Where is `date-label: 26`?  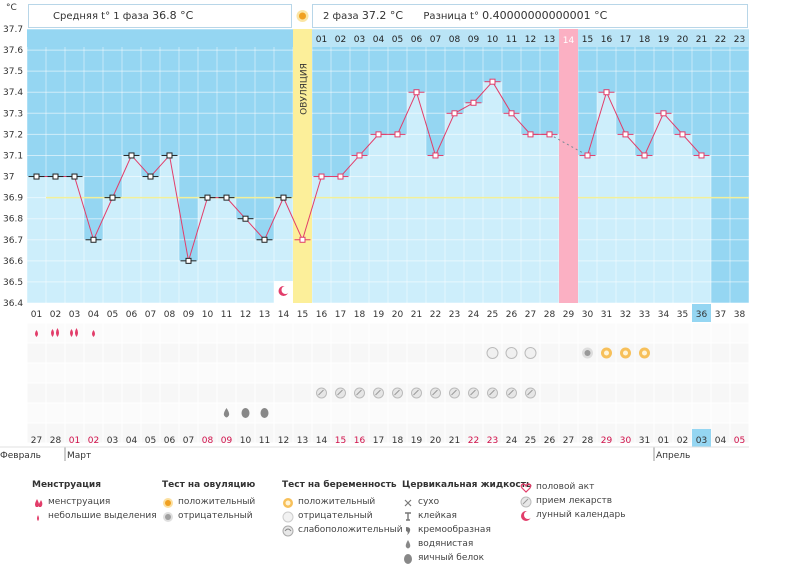 date-label: 26 is located at coordinates (550, 441).